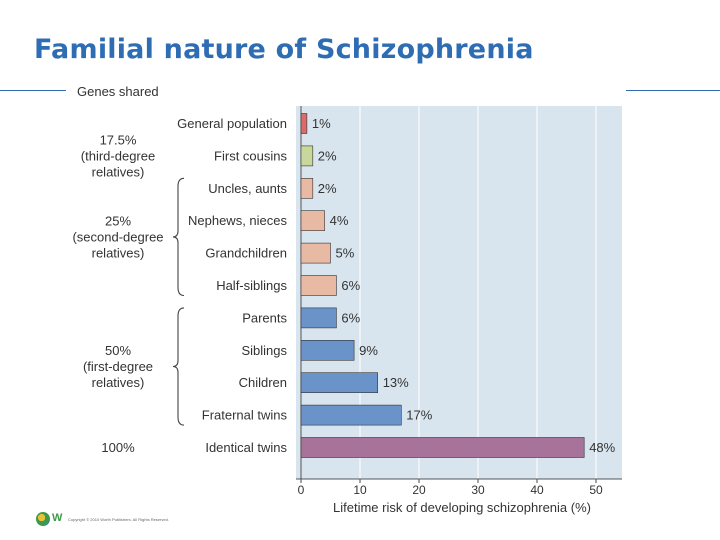 This screenshot has height=540, width=720. Describe the element at coordinates (264, 350) in the screenshot. I see `category-label: Siblings` at that location.